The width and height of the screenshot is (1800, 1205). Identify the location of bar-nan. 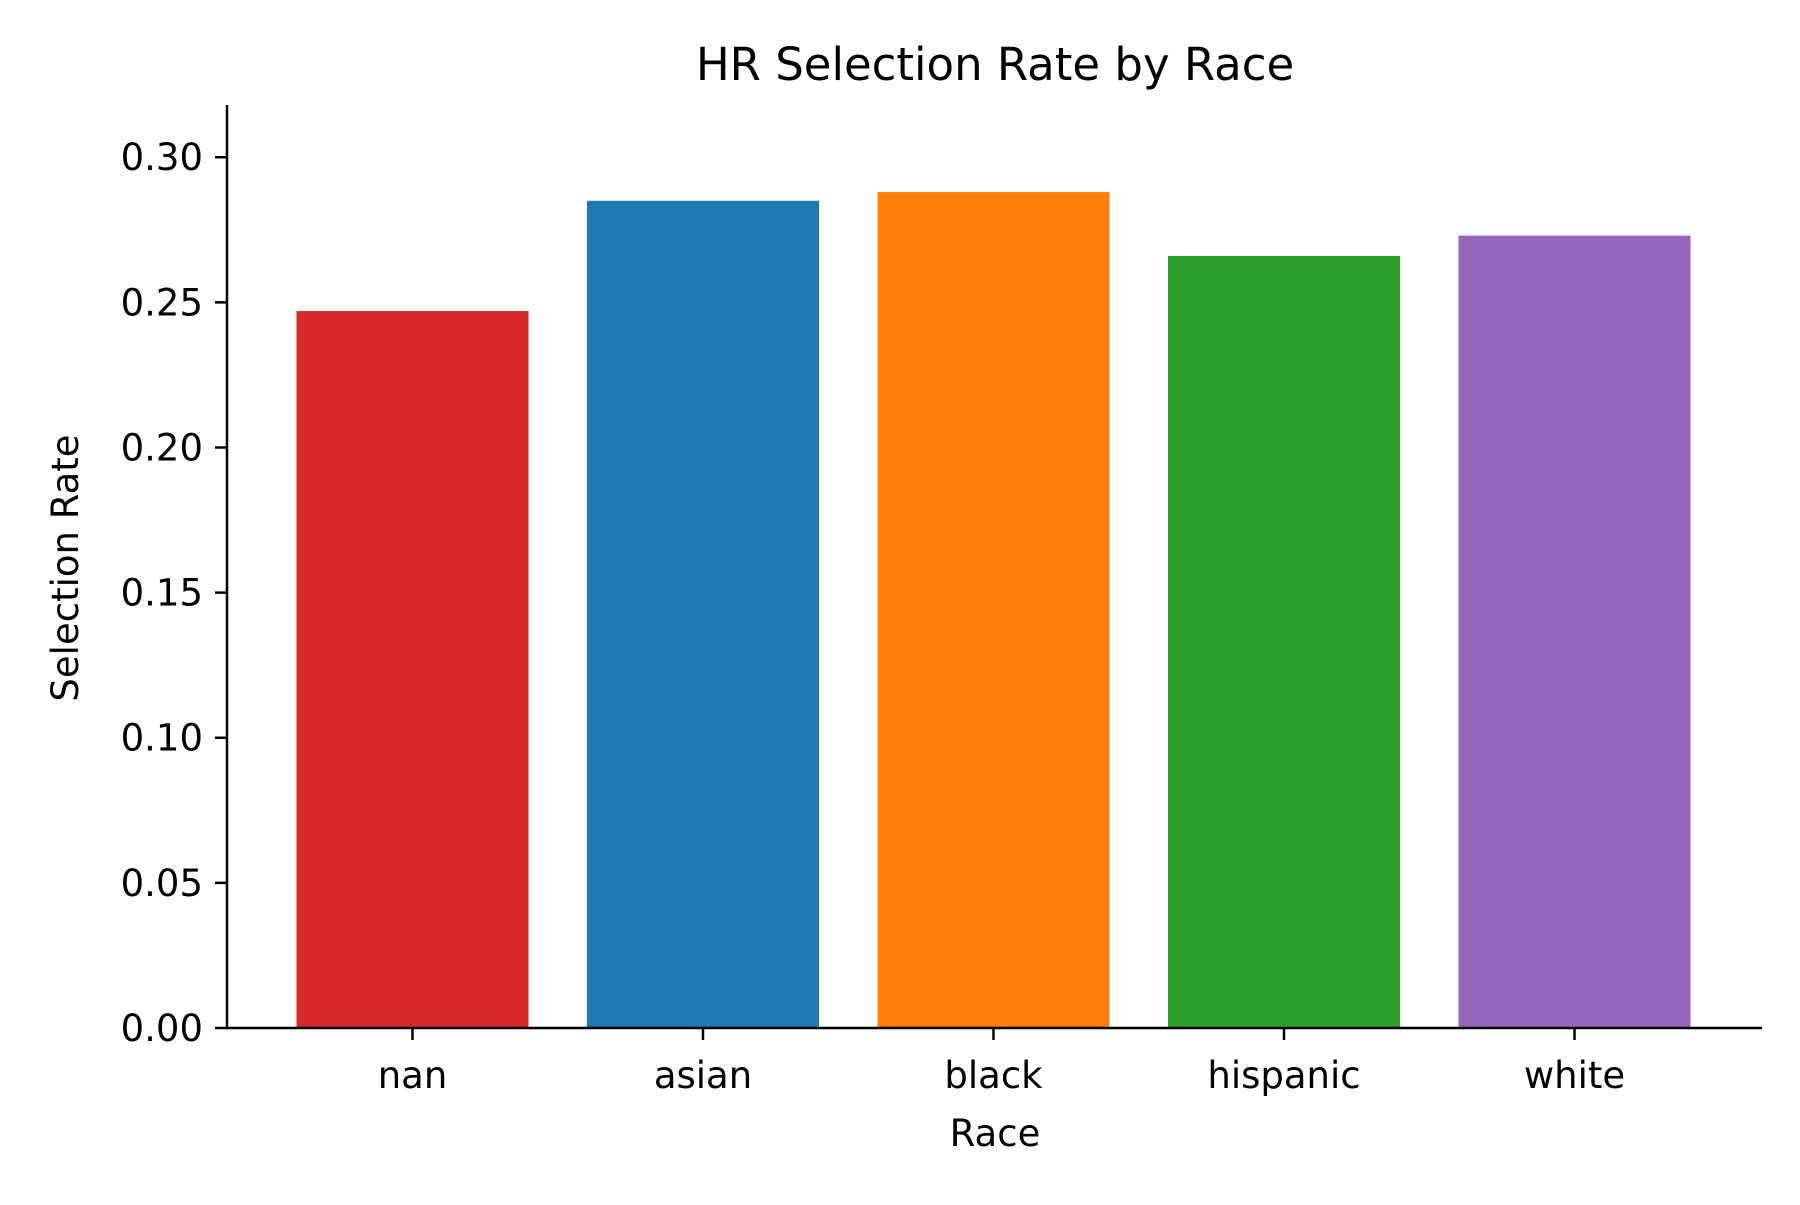
(412, 669).